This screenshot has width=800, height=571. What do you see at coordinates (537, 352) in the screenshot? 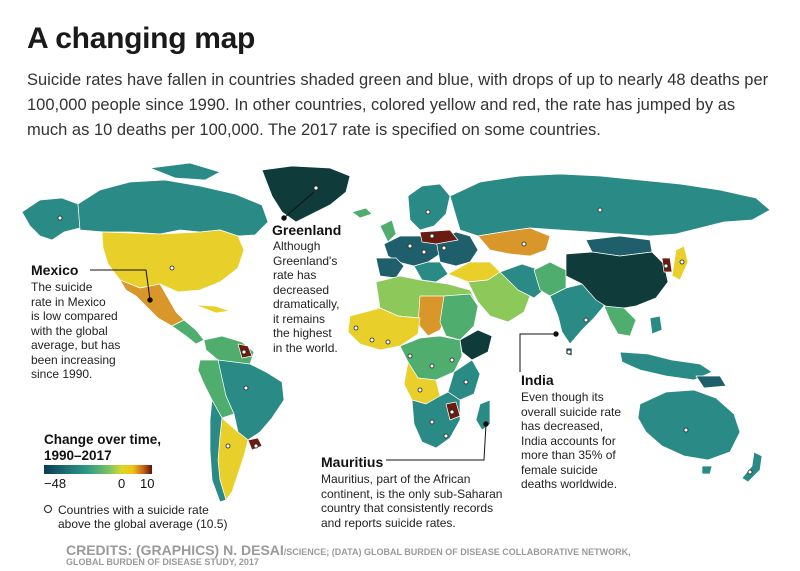
I see `india-leader` at bounding box center [537, 352].